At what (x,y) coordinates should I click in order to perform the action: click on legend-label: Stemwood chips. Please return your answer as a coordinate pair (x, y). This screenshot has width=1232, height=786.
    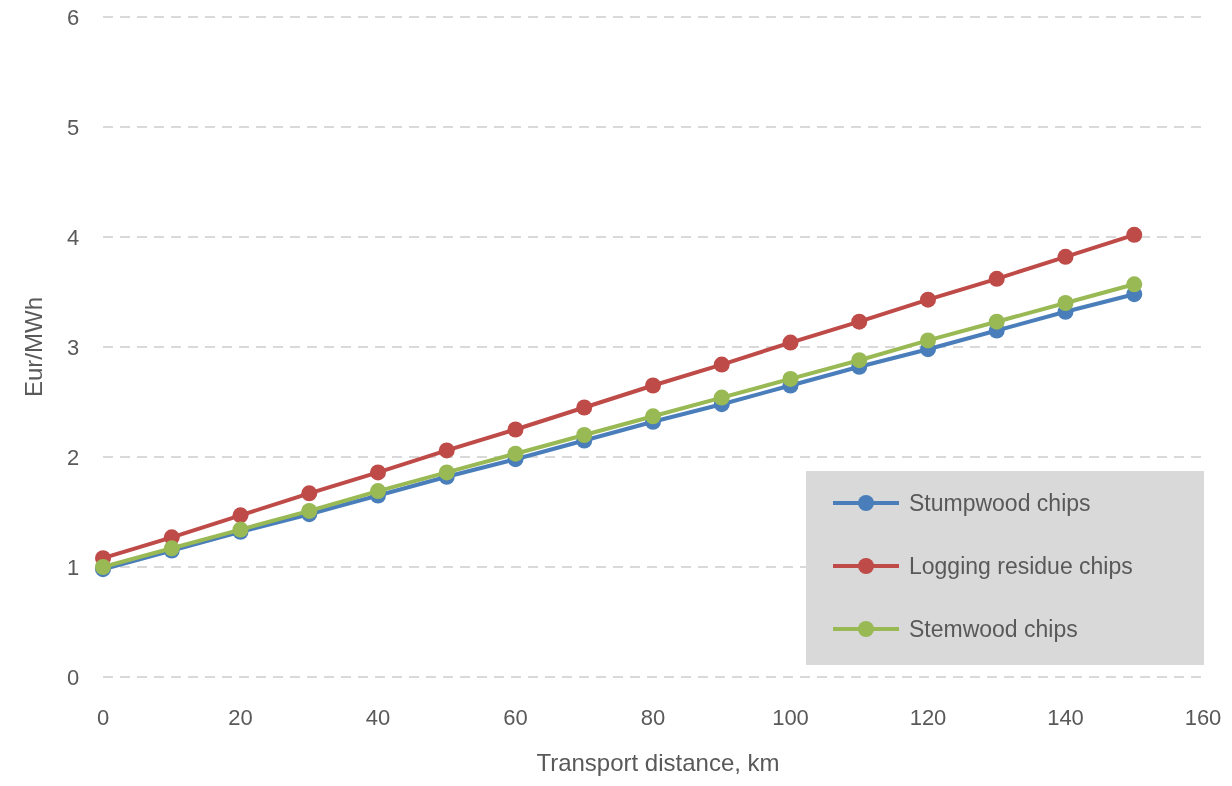
    Looking at the image, I should click on (993, 629).